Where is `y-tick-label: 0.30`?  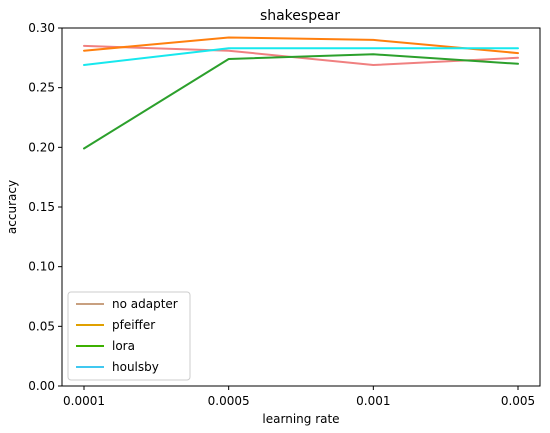
y-tick-label: 0.30 is located at coordinates (41, 28).